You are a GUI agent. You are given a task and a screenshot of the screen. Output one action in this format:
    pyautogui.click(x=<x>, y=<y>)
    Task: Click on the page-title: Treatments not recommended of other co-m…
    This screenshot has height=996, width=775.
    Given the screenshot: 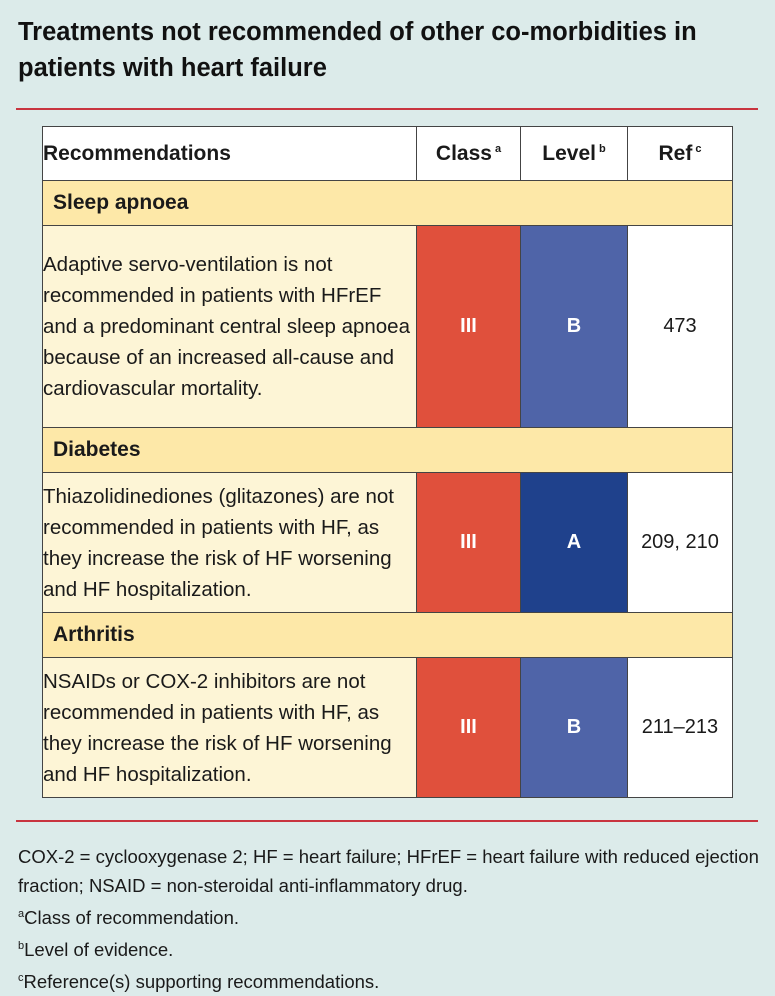 What is the action you would take?
    pyautogui.click(x=357, y=50)
    